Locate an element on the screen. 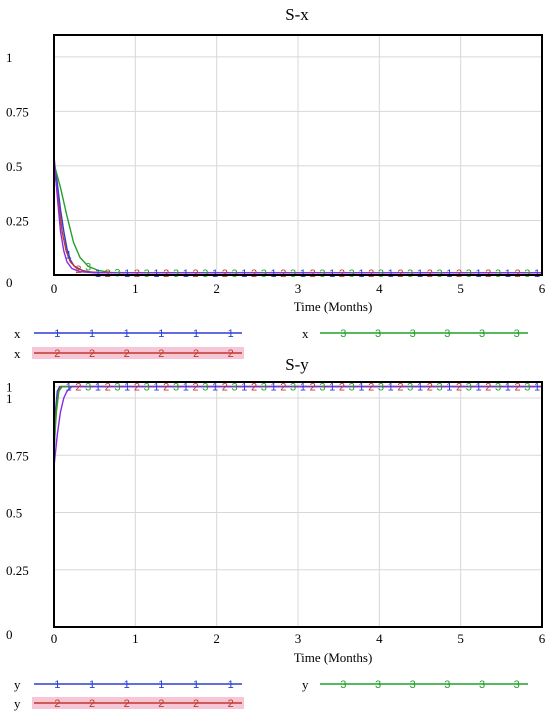  y-tick-labels: 0 0.25 0.5 0.75 11 is located at coordinates (17, 511).